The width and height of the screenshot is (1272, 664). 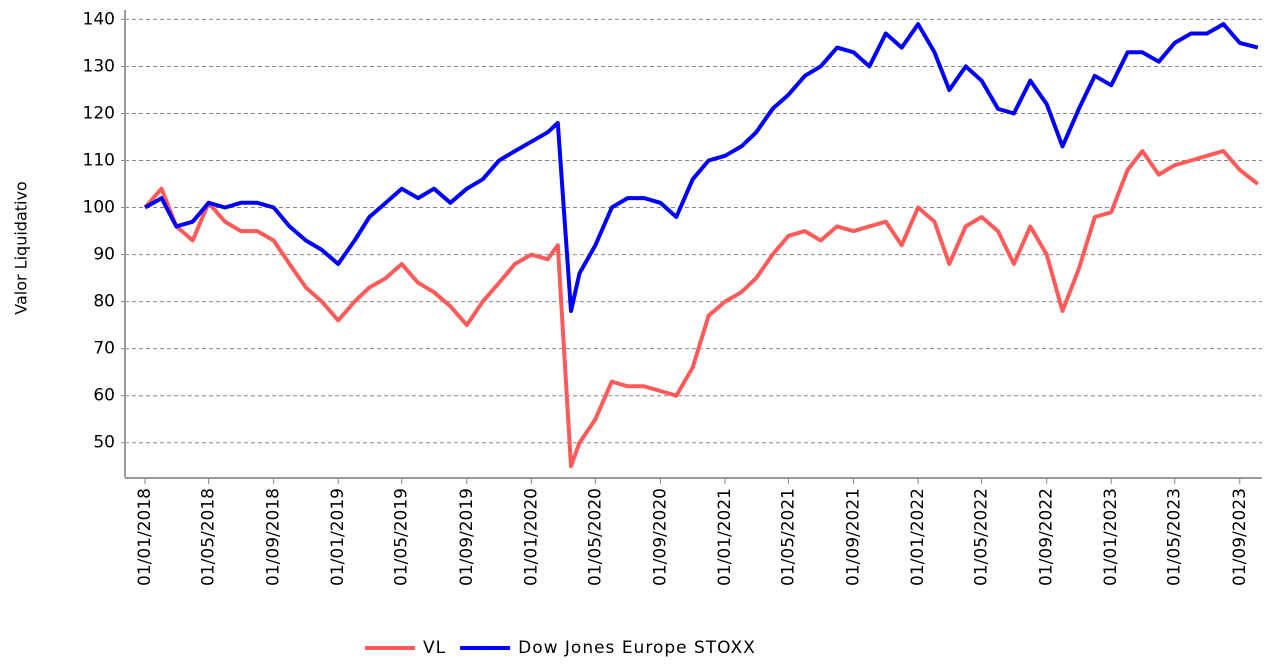 What do you see at coordinates (918, 537) in the screenshot?
I see `x-tick-label: 01/01/2022` at bounding box center [918, 537].